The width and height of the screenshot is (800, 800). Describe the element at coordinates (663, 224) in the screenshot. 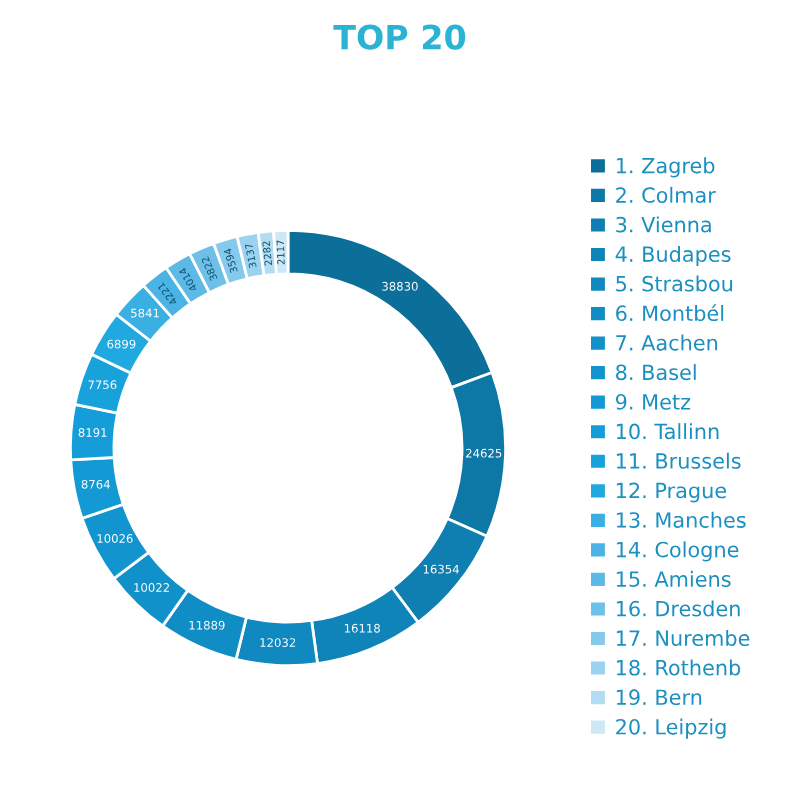

I see `legend-label: 3. Vienna` at that location.